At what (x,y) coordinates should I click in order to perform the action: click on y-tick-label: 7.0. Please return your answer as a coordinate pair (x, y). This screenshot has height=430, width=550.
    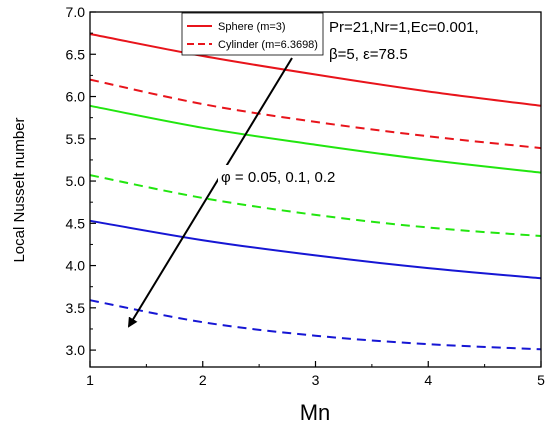
    Looking at the image, I should click on (76, 12).